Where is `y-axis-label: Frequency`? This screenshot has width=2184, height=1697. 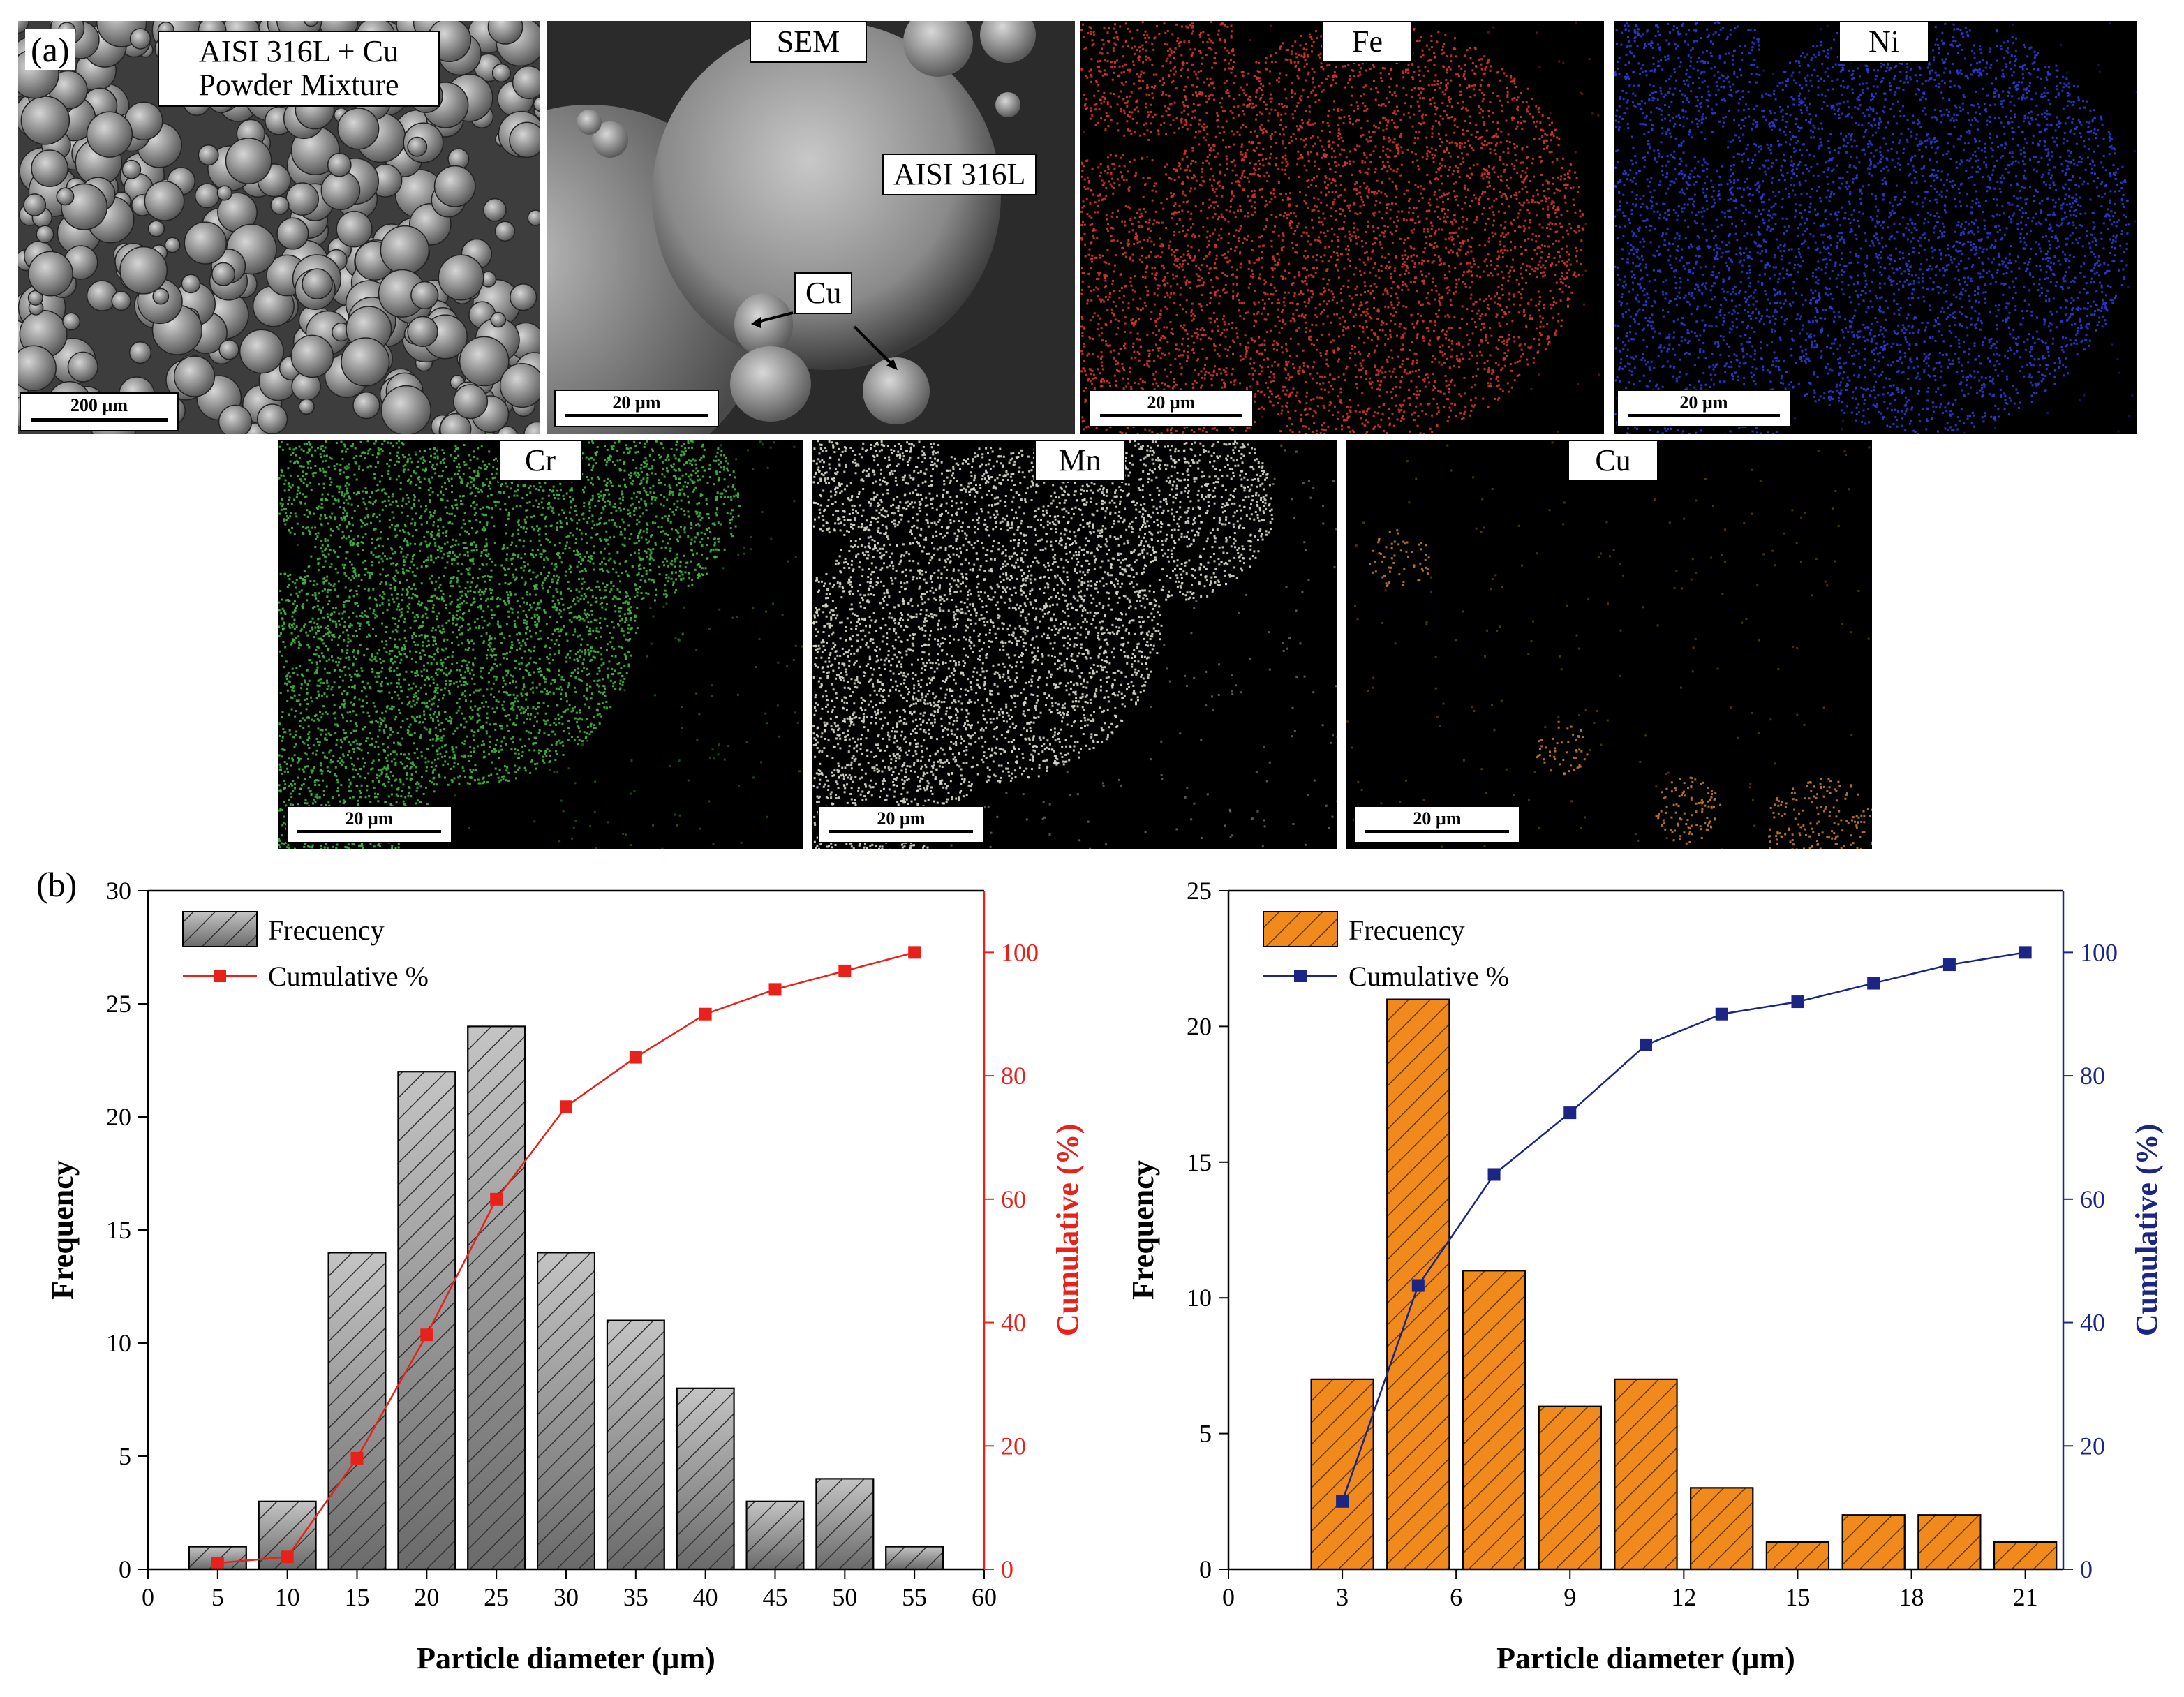 y-axis-label: Frequency is located at coordinates (62, 1230).